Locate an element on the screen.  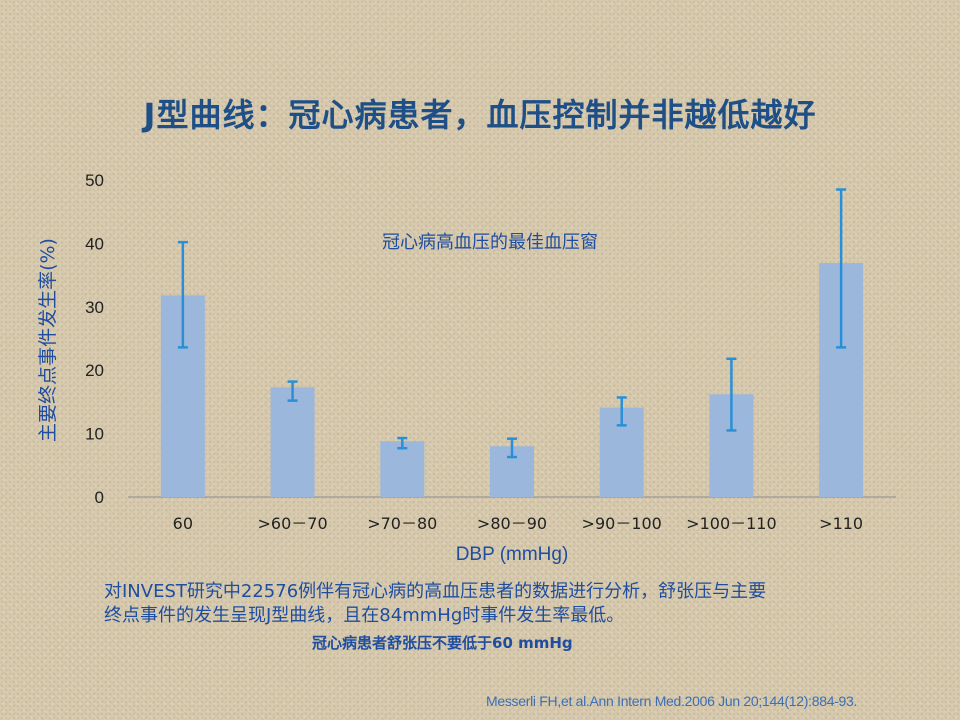
x-tick-label: >110 is located at coordinates (841, 523).